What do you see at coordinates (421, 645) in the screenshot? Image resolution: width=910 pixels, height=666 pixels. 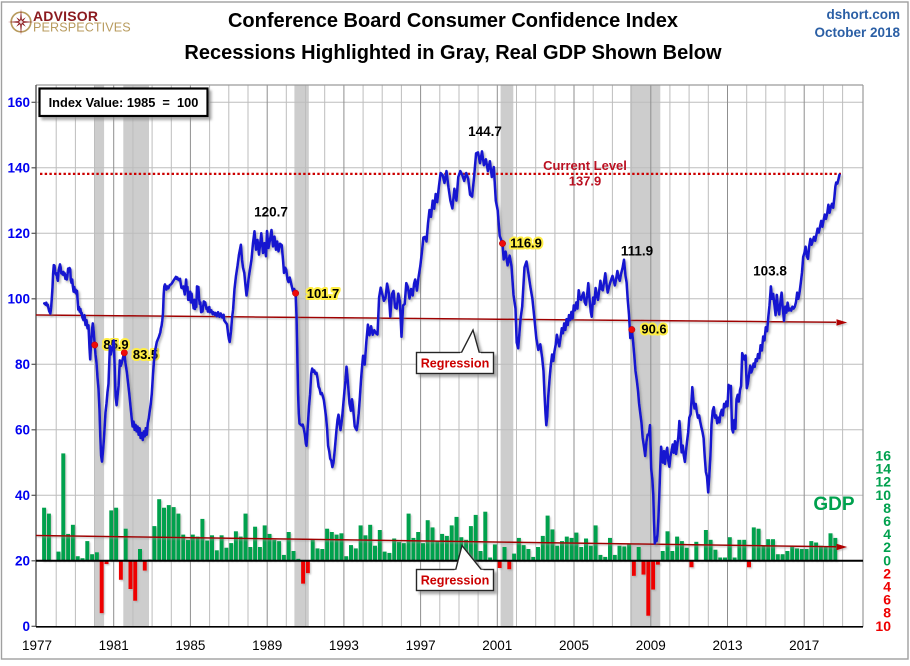 I see `svg-text: 1997` at bounding box center [421, 645].